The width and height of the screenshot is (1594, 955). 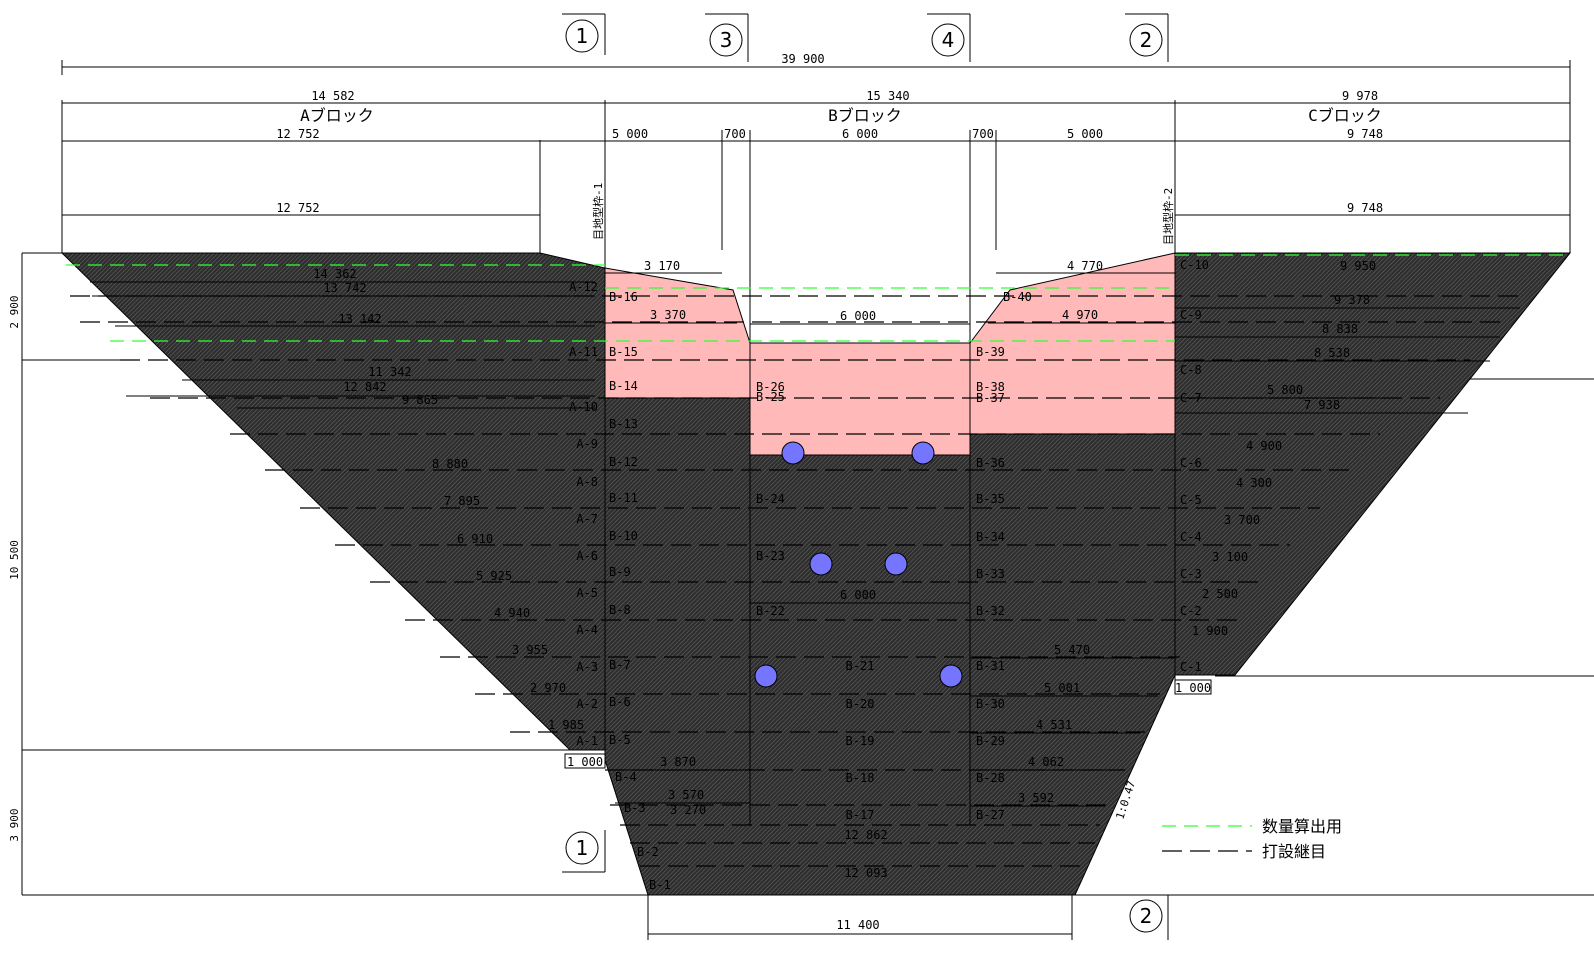 I want to click on svg-text: 3 100, so click(x=1230, y=557).